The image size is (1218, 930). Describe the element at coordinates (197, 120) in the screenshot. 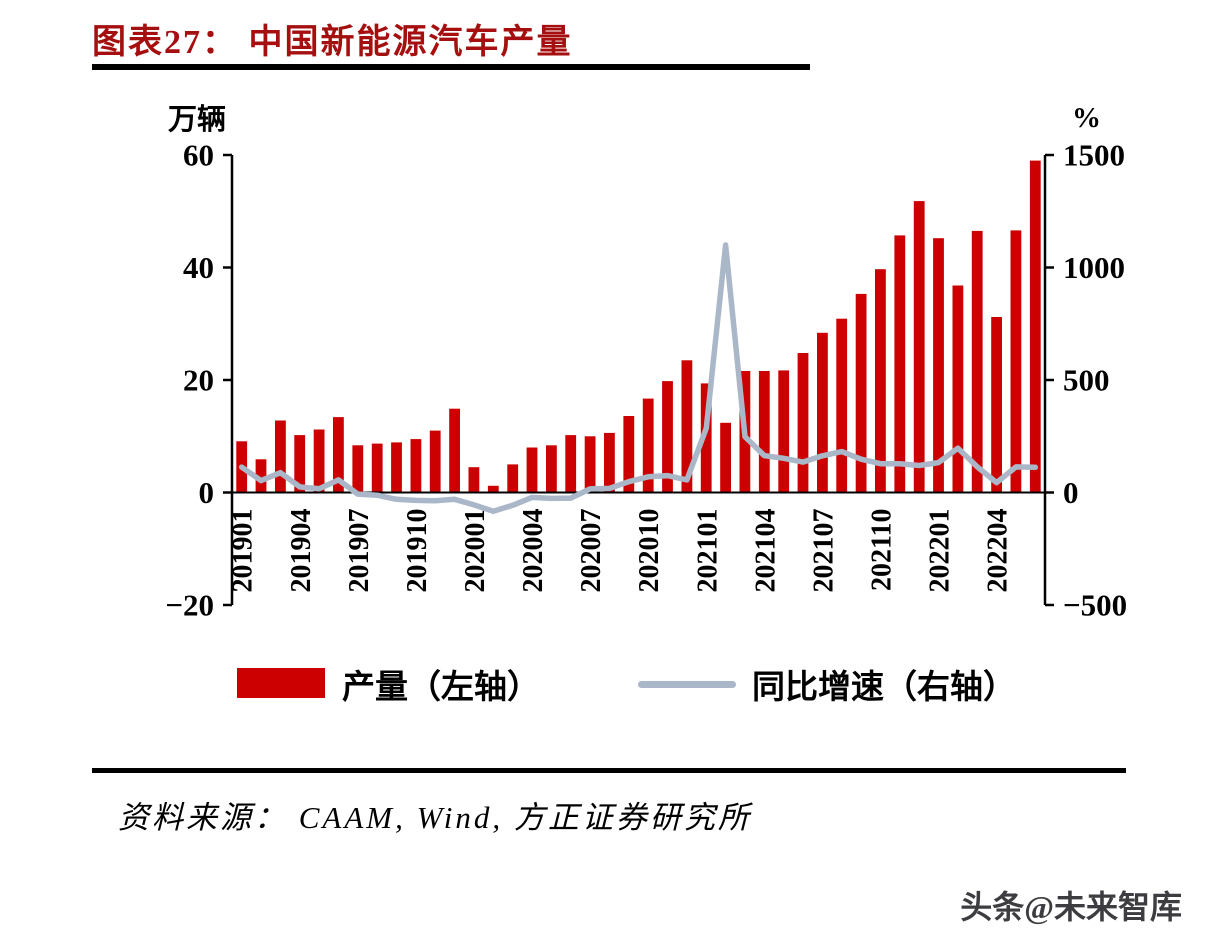

I see `left-axis-unit: 万辆` at that location.